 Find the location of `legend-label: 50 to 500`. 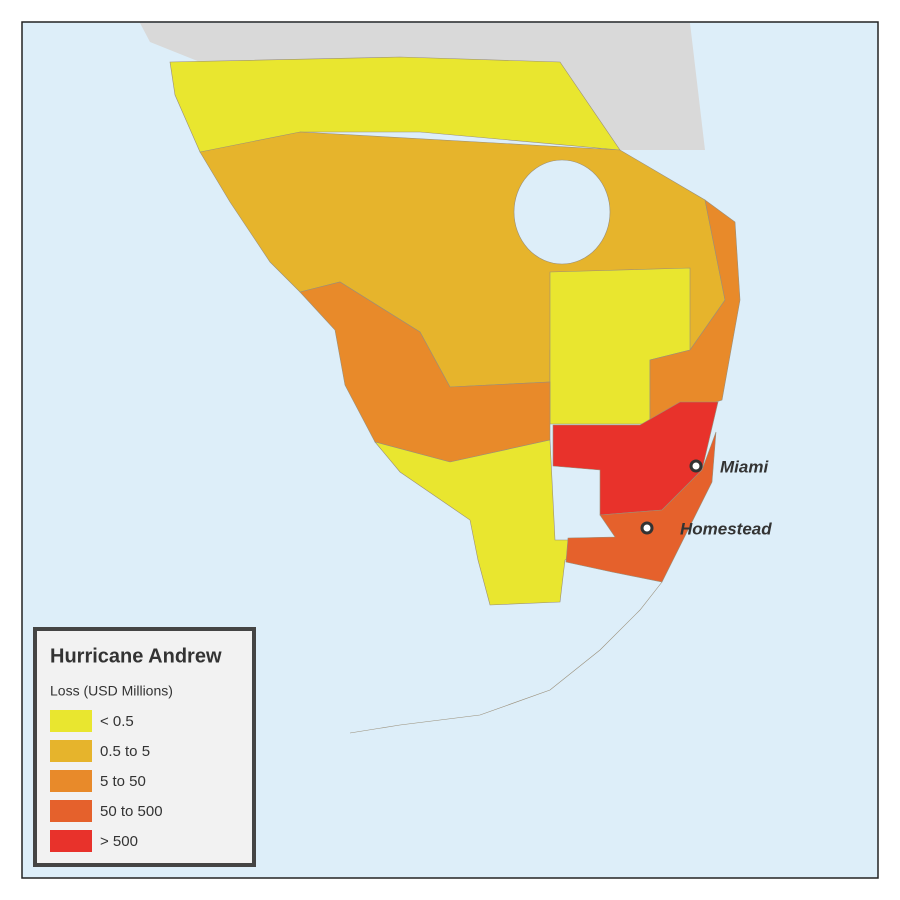

legend-label: 50 to 500 is located at coordinates (131, 811).